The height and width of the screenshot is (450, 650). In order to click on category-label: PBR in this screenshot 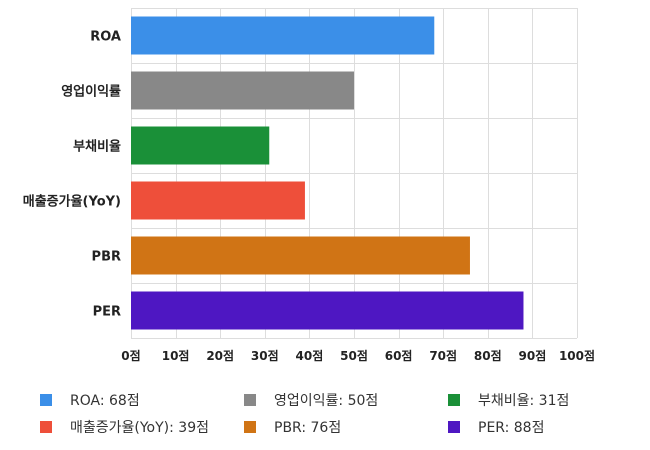, I will do `click(106, 257)`.